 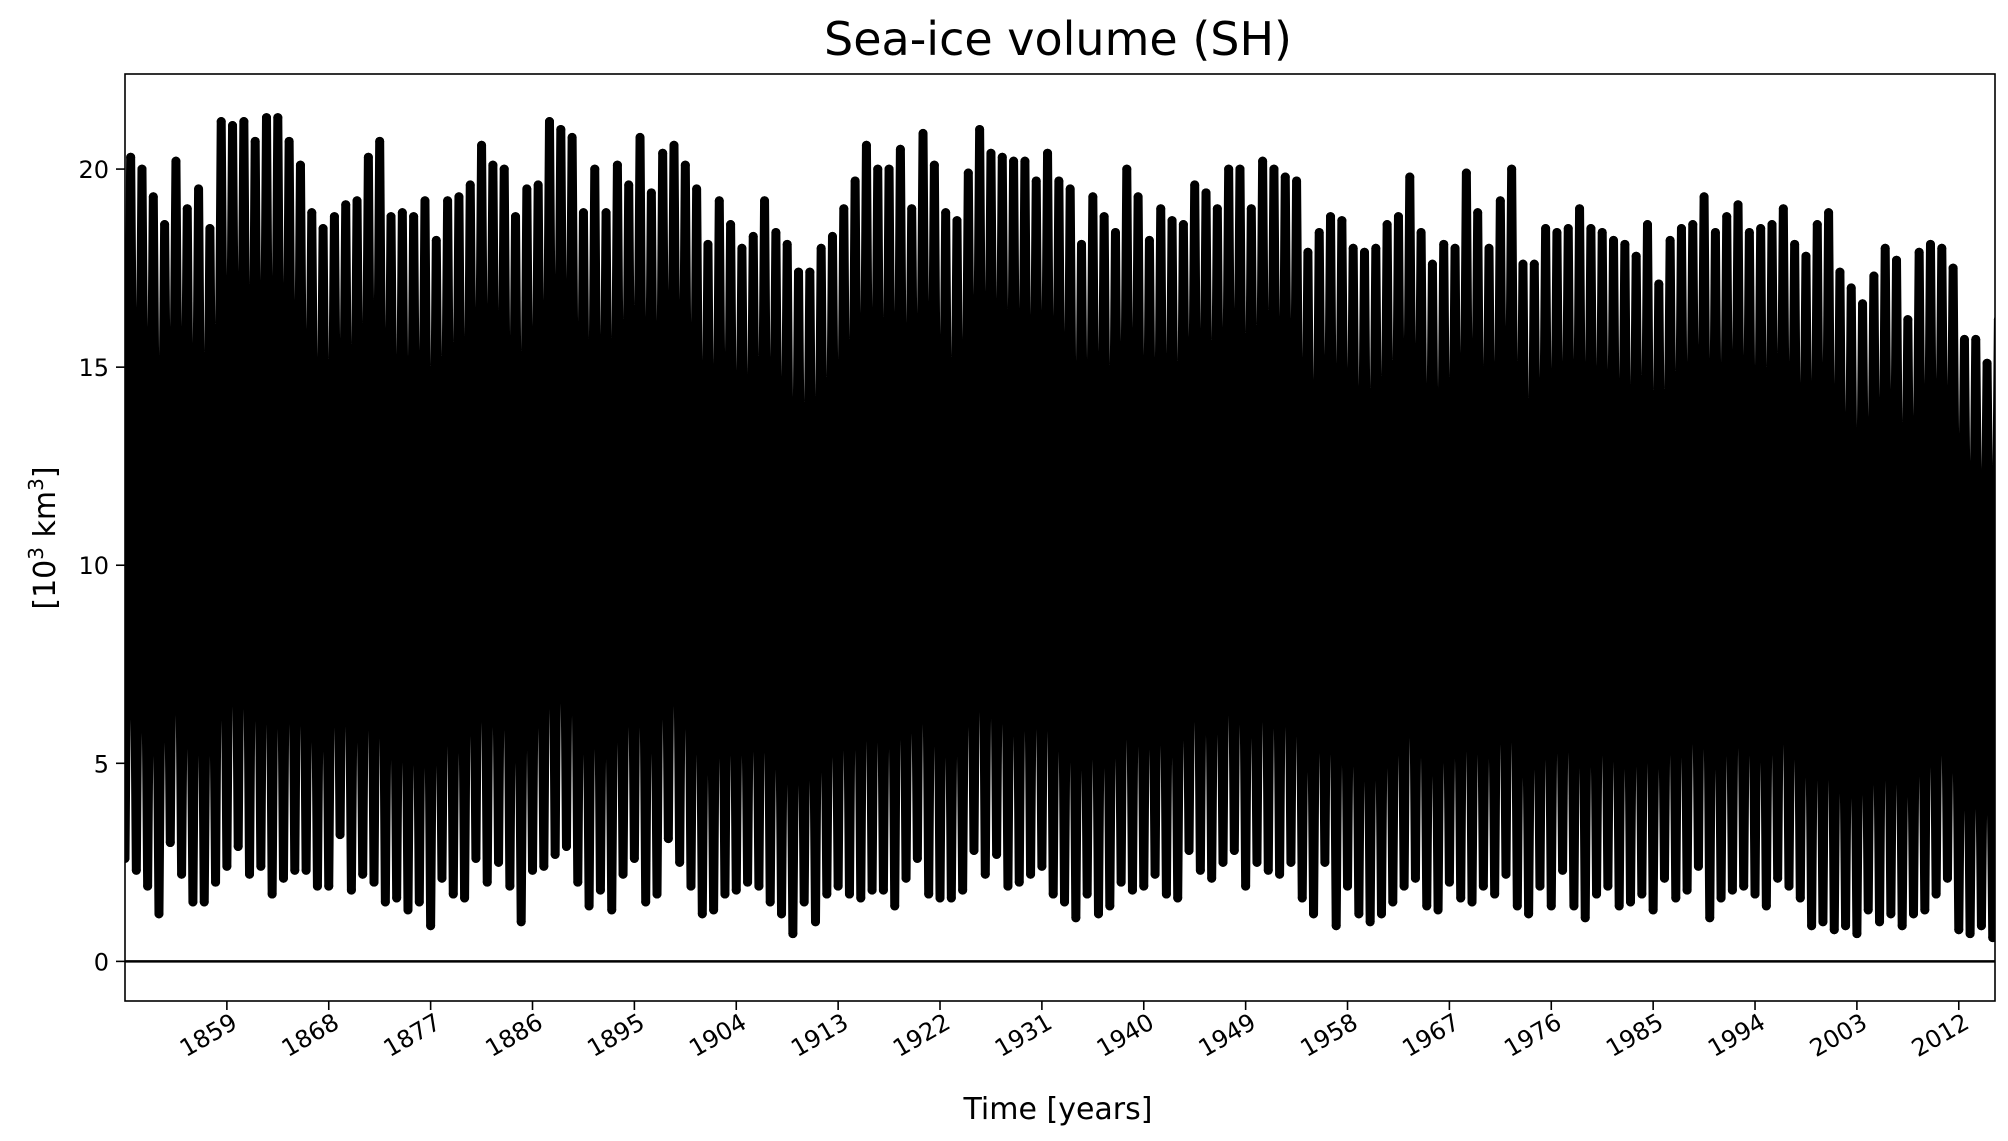 I want to click on y-tick-label: 10, so click(x=93, y=566).